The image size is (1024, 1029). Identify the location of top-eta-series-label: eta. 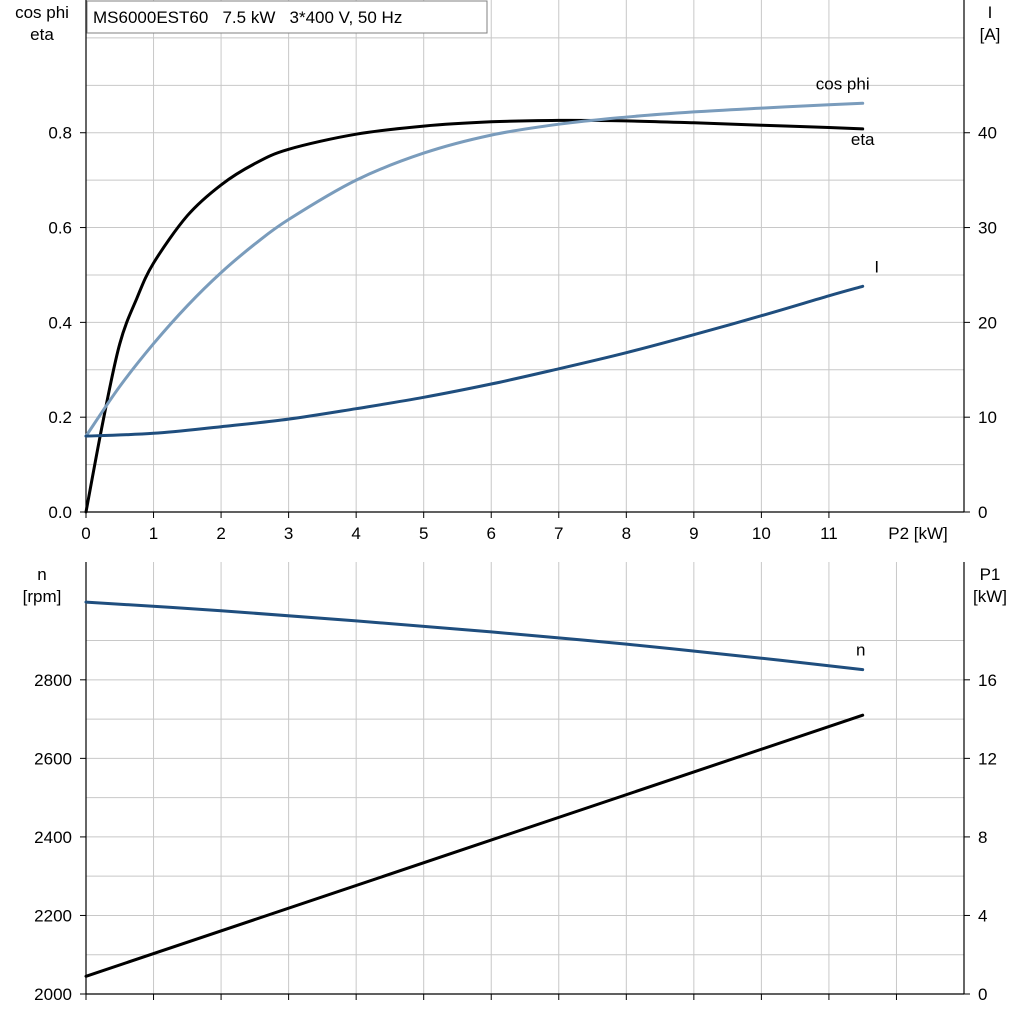
(863, 139).